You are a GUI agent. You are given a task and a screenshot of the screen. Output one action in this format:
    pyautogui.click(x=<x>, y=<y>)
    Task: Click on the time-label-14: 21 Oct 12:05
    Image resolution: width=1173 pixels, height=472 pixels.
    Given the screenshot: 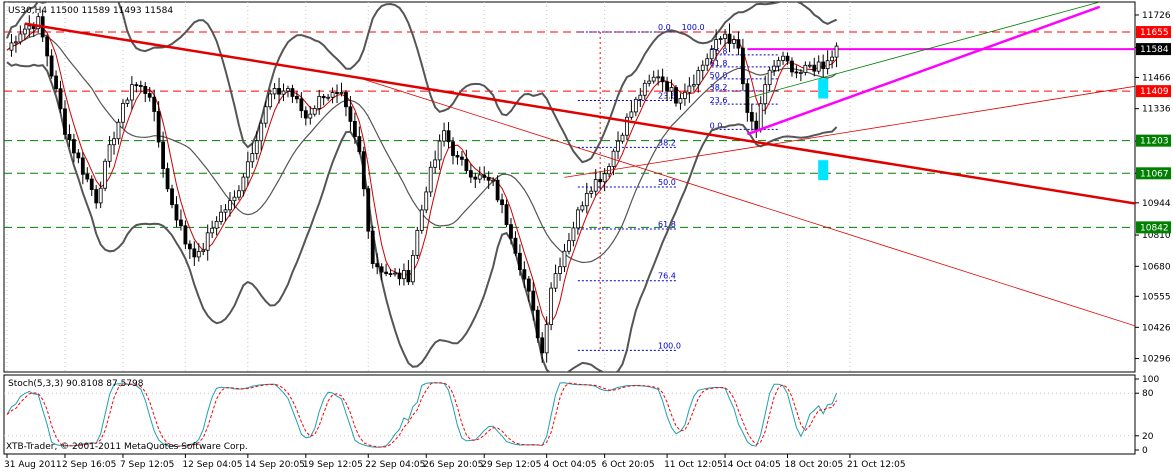 What is the action you would take?
    pyautogui.click(x=876, y=465)
    